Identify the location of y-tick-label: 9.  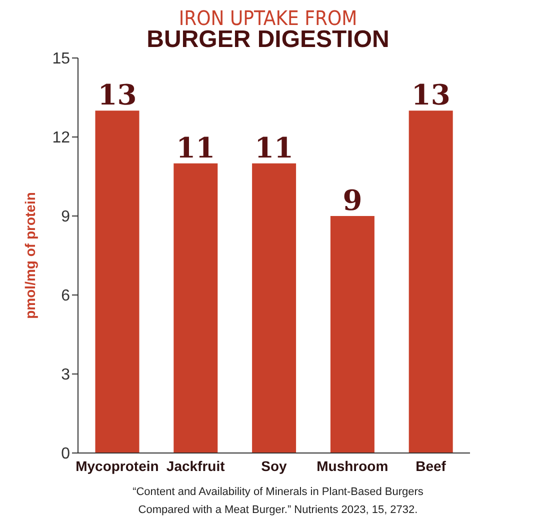
(65, 217).